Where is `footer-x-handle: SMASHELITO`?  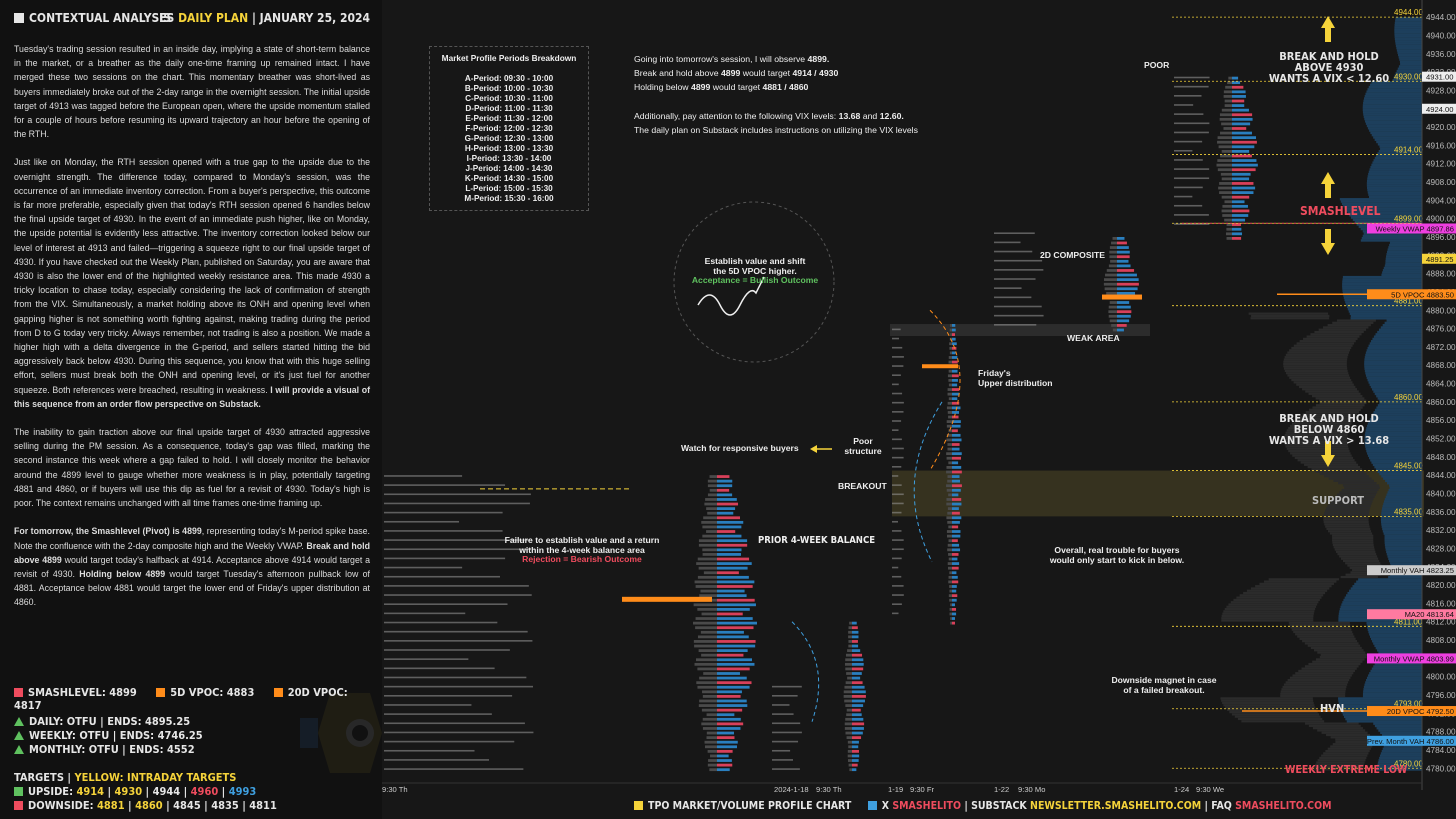
footer-x-handle: SMASHELITO is located at coordinates (927, 806).